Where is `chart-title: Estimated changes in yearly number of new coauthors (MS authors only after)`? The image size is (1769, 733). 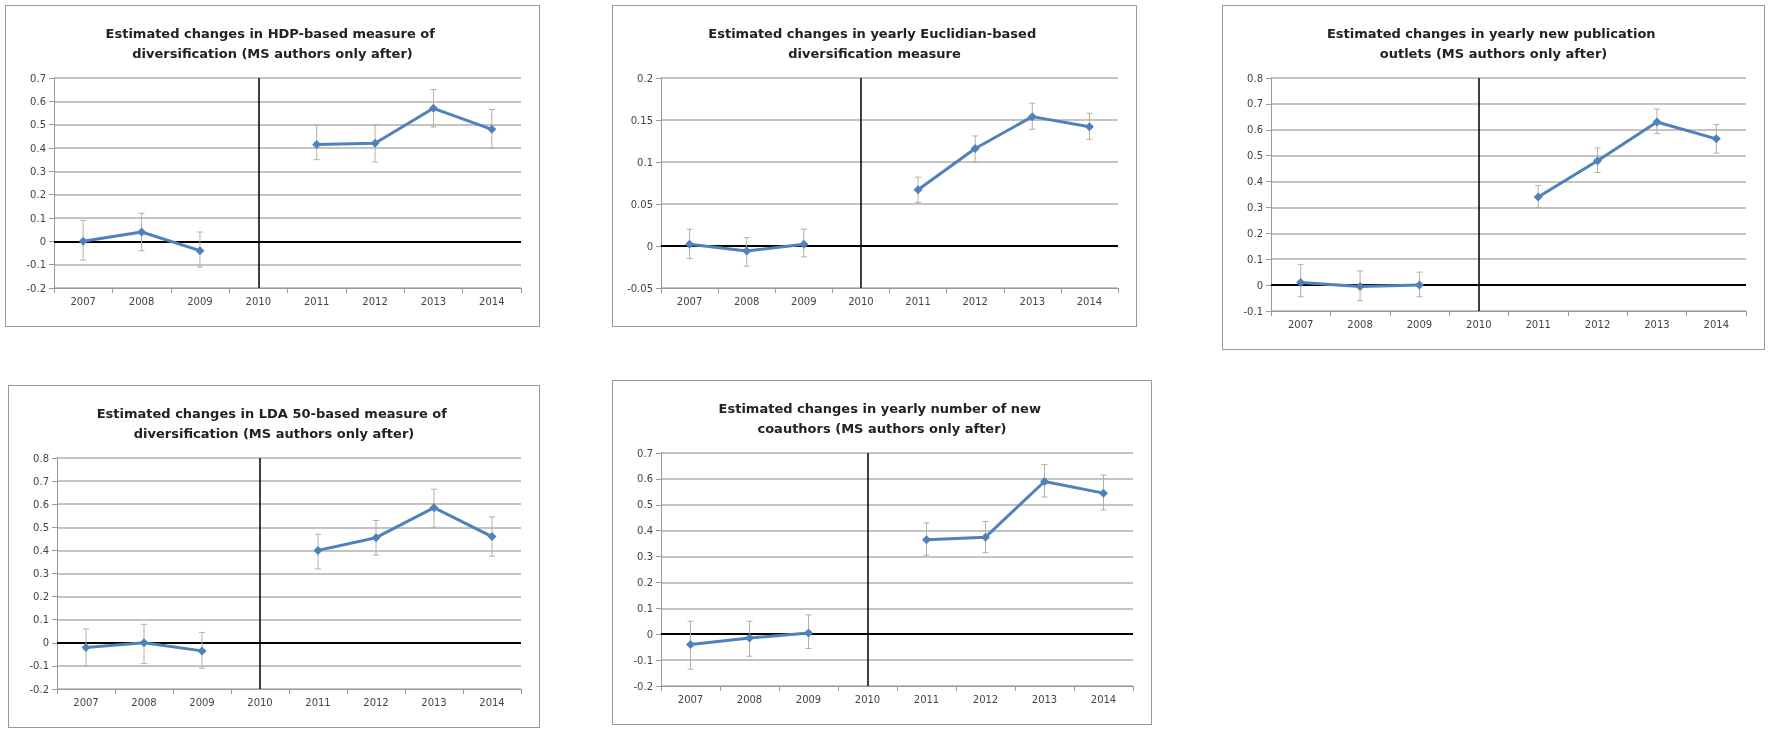 chart-title: Estimated changes in yearly number of new coauthors (MS authors only after) is located at coordinates (882, 418).